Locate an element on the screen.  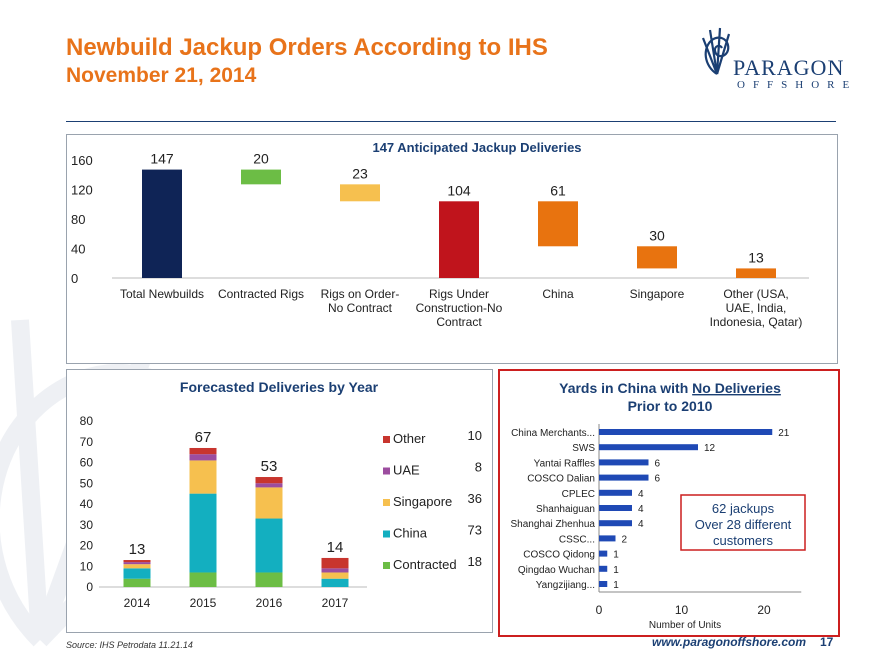
shell-icon is located at coordinates (716, 51).